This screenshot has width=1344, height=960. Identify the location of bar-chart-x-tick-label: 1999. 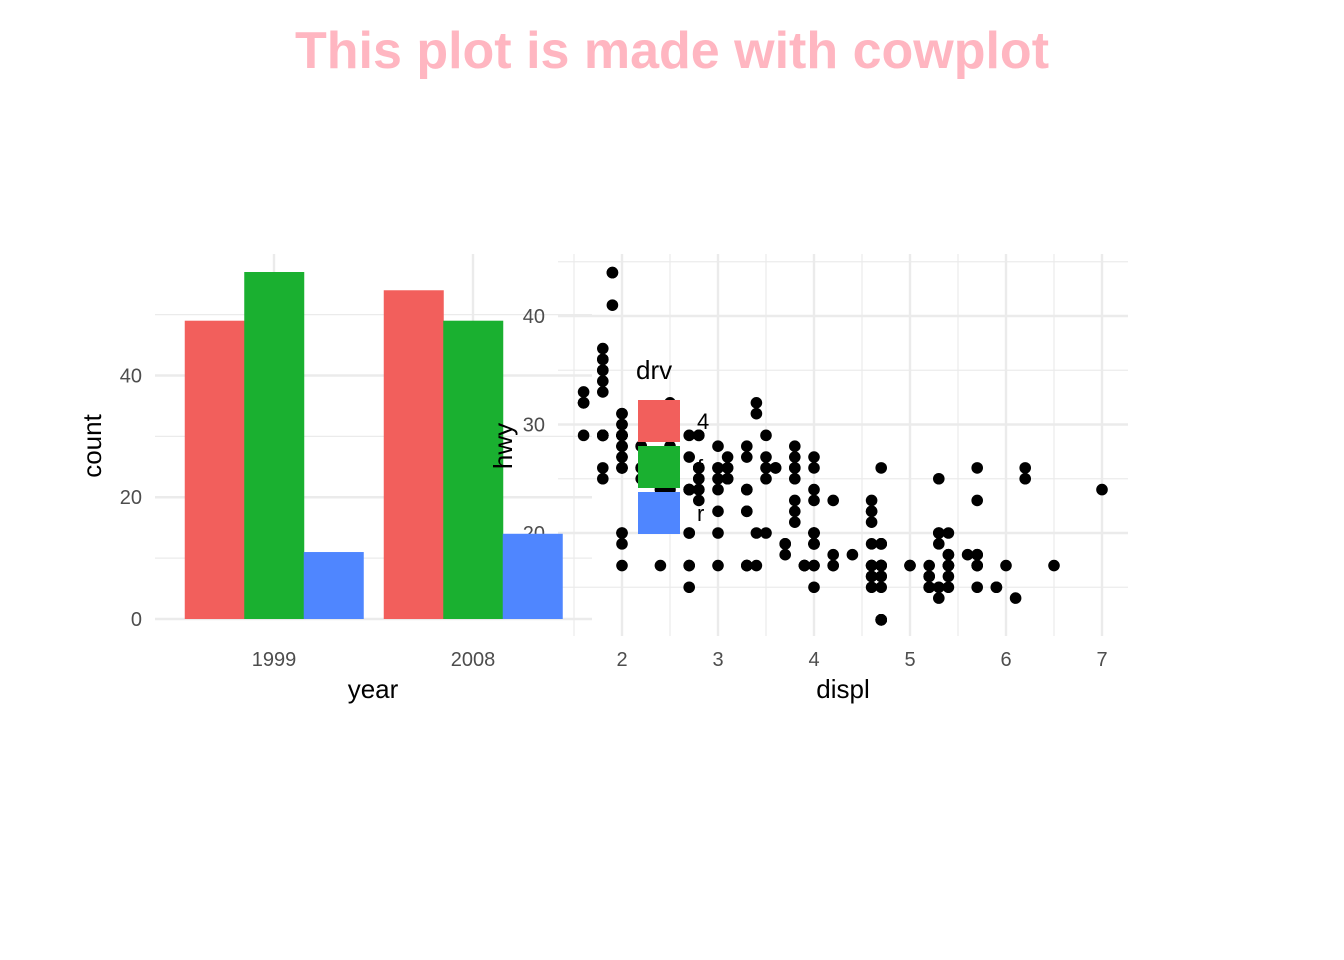
(274, 660).